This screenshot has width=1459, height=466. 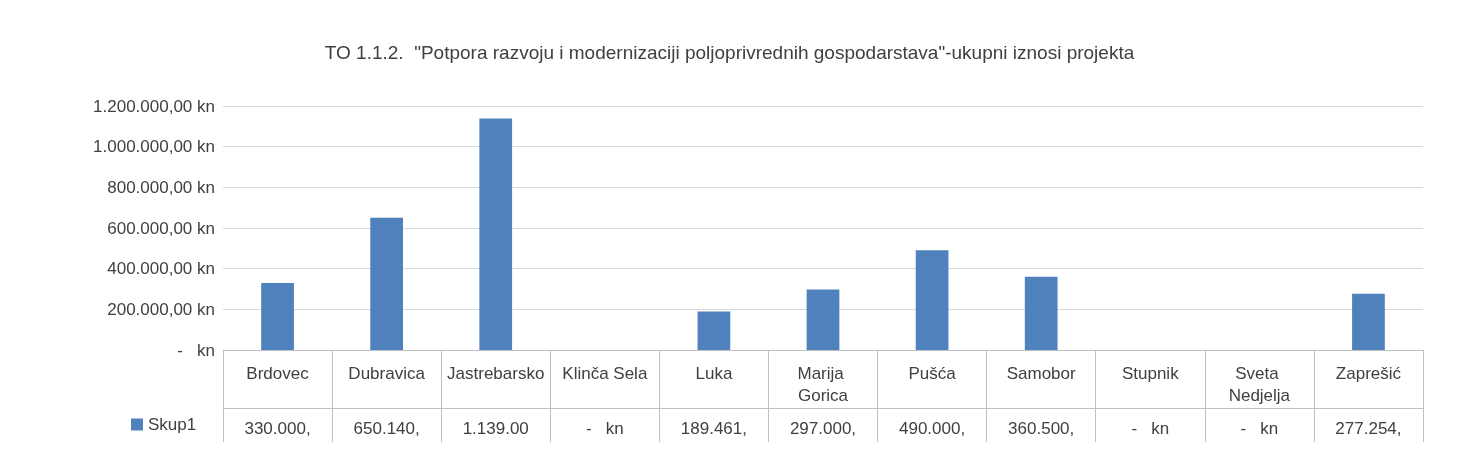 I want to click on data-label: 490.000,, so click(x=932, y=428).